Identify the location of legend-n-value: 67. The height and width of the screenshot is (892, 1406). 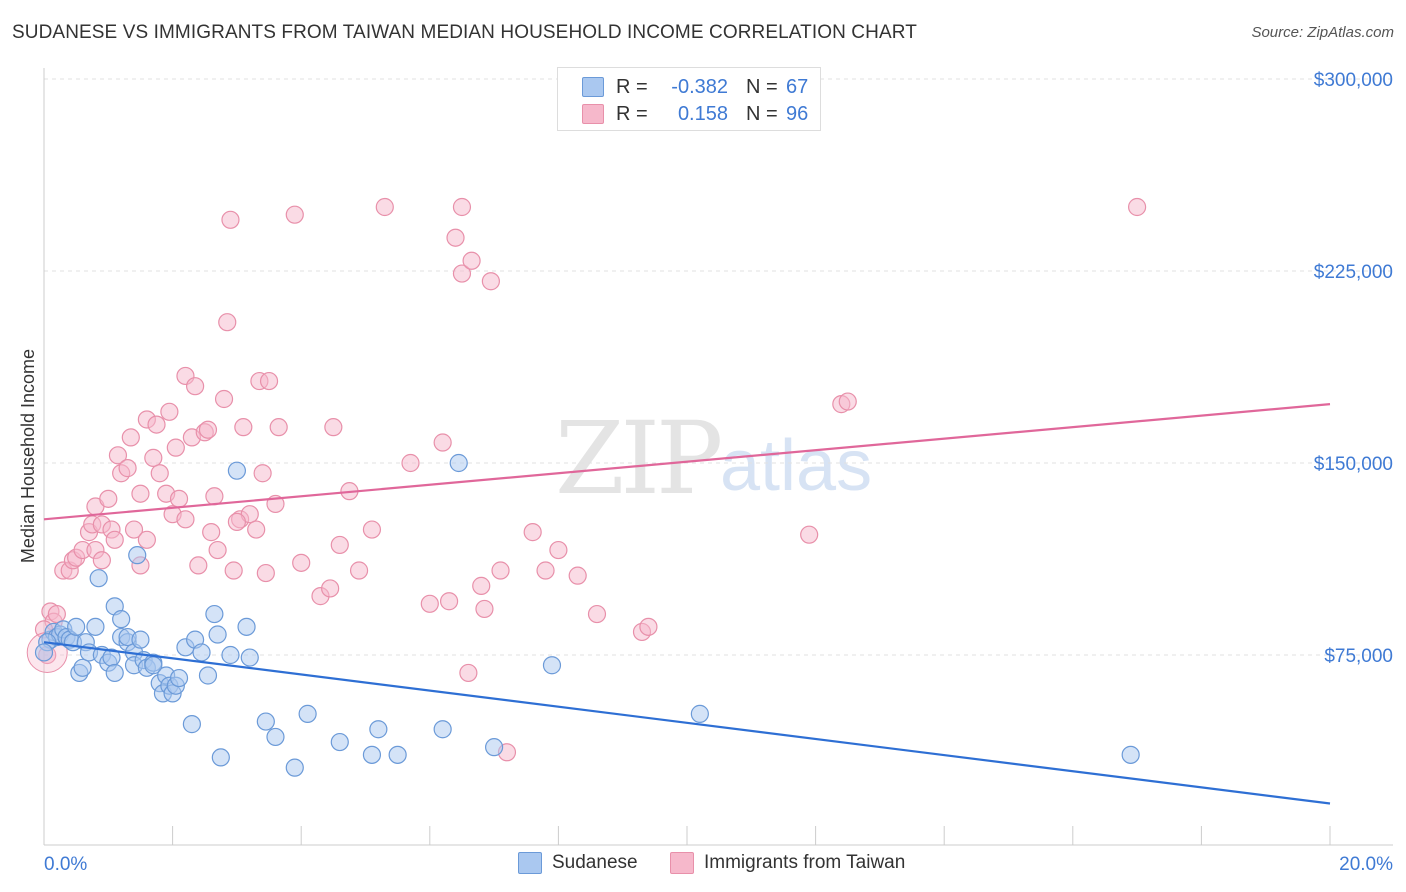
(797, 86).